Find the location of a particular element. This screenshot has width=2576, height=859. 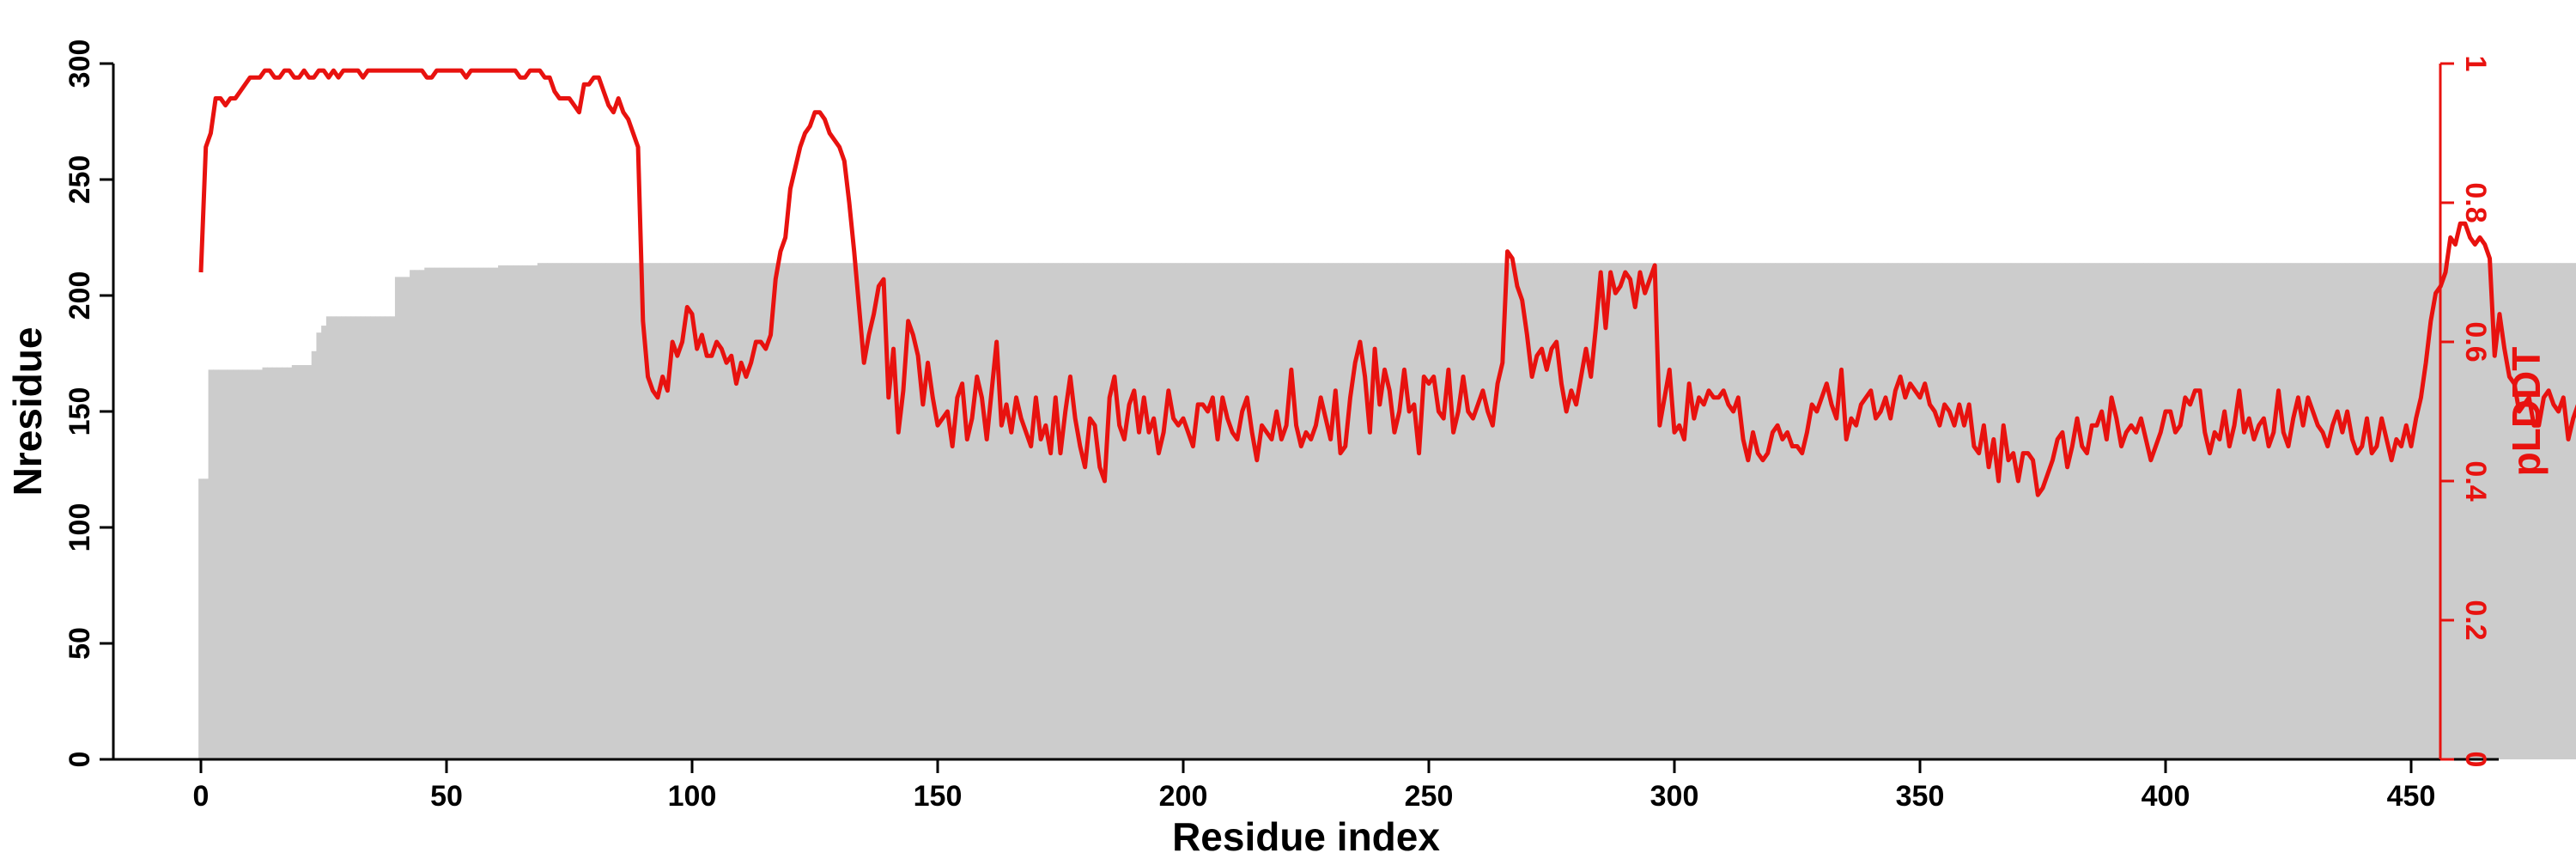

right-y-tick-label: 0.4 is located at coordinates (2475, 480).